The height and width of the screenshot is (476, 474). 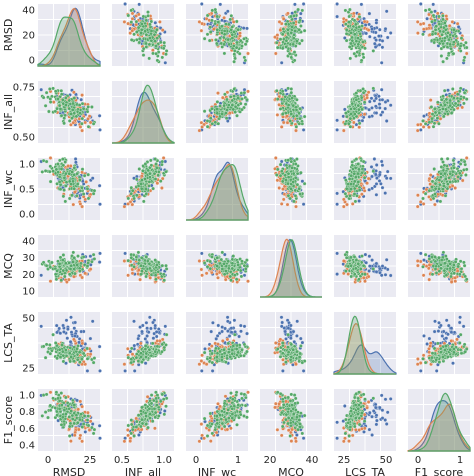 I want to click on panel-MCQ-vs-RMSD, so click(x=70, y=266).